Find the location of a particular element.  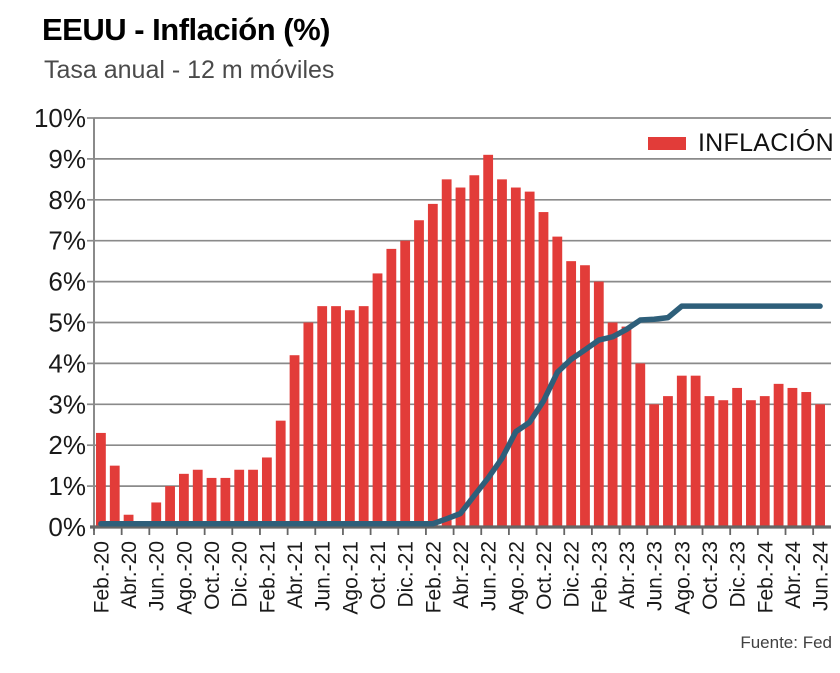

x-tick-label: Ago.-20 is located at coordinates (184, 578).